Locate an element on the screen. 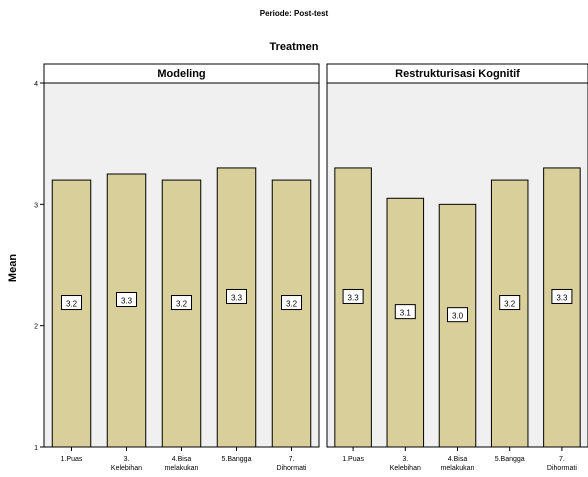  chart-subtitle: Periode: Post-test is located at coordinates (294, 13).